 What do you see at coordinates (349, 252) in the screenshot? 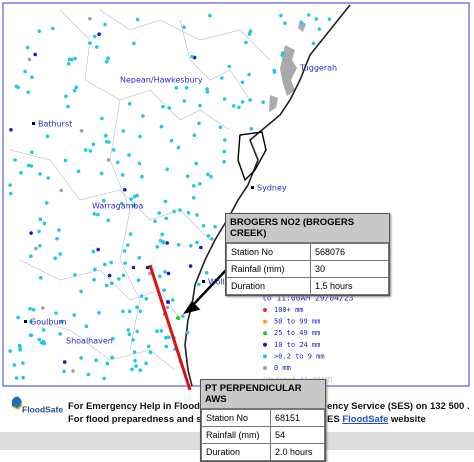
I see `popup-value: 568076` at bounding box center [349, 252].